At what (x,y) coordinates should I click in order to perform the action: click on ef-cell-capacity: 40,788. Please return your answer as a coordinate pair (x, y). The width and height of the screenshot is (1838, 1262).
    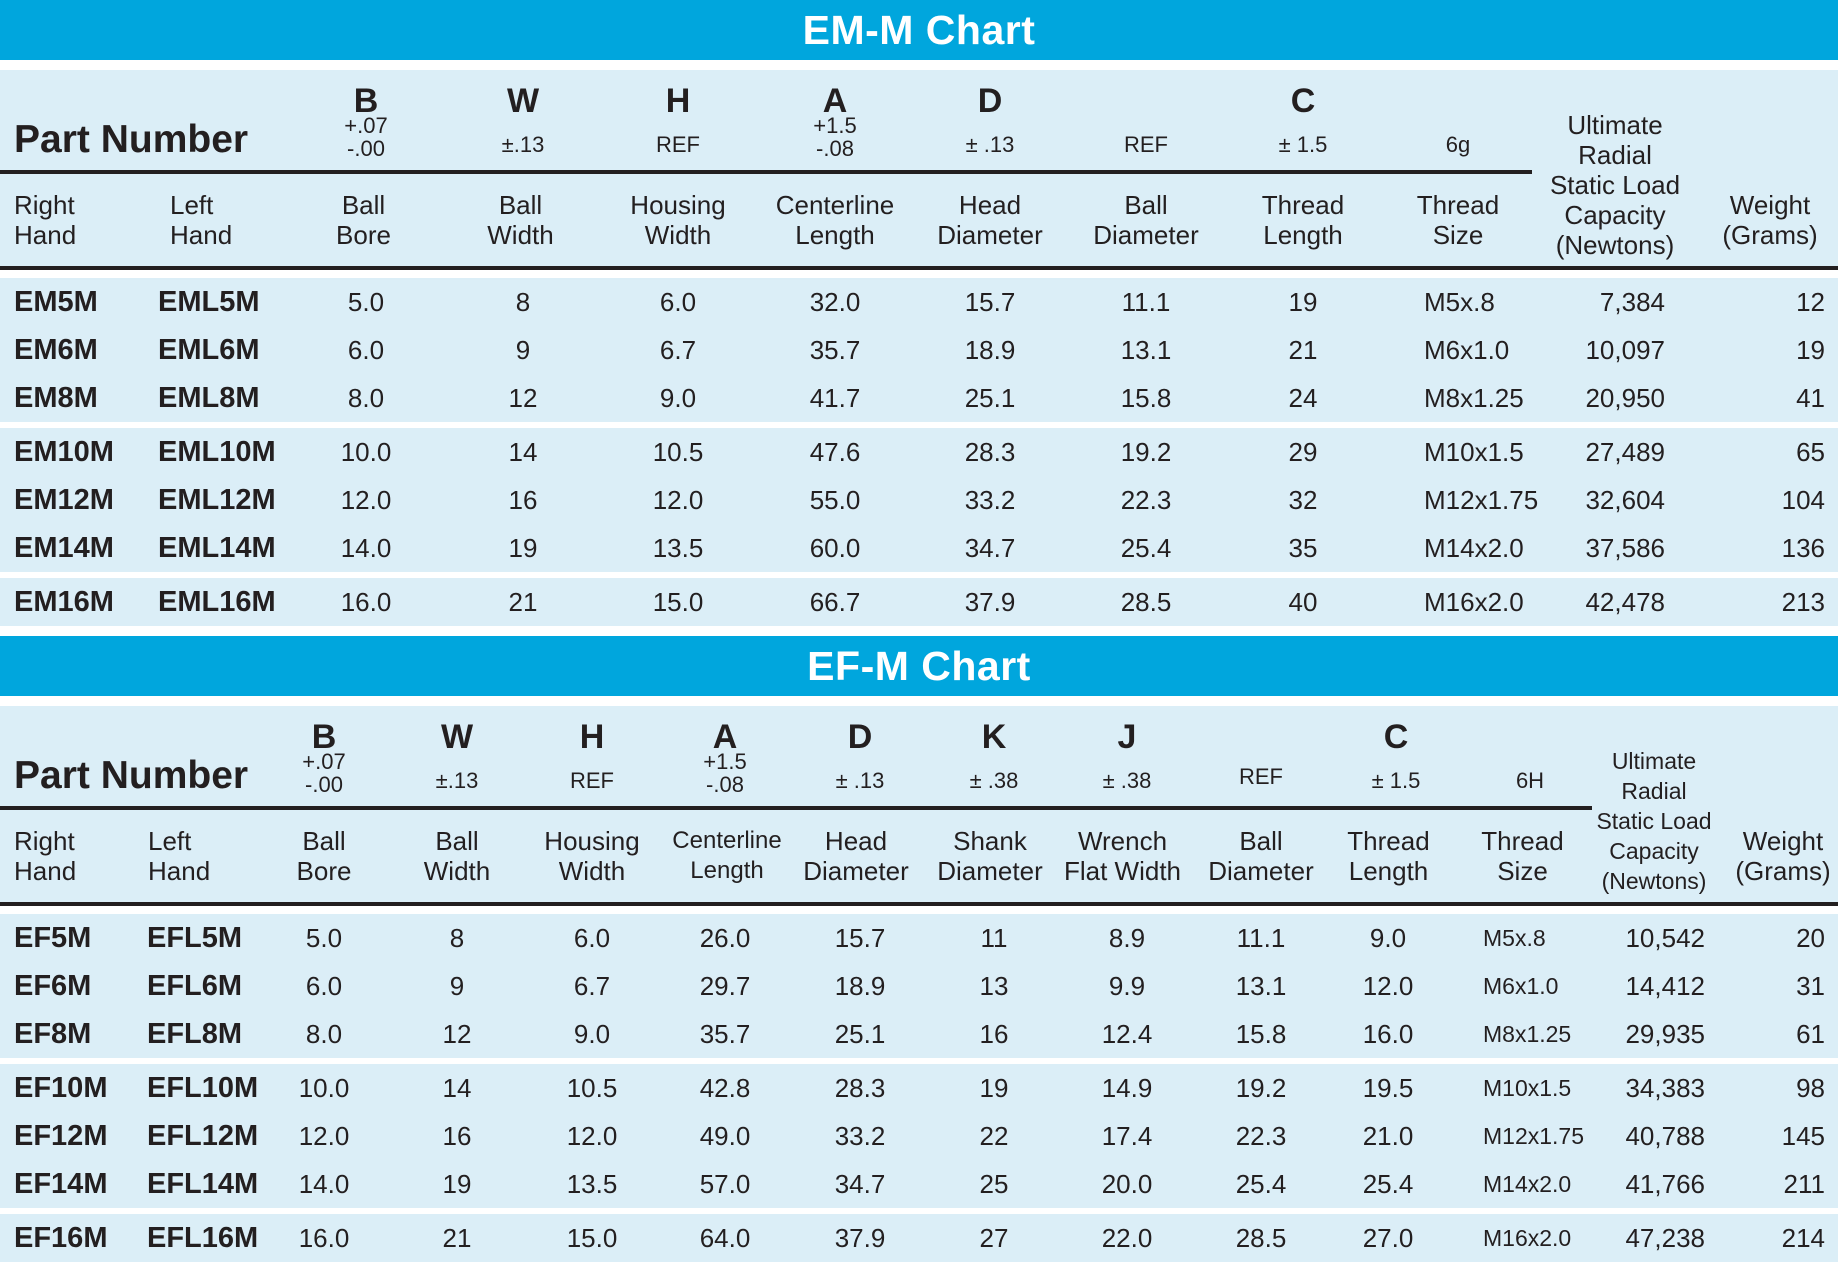
    Looking at the image, I should click on (1665, 1136).